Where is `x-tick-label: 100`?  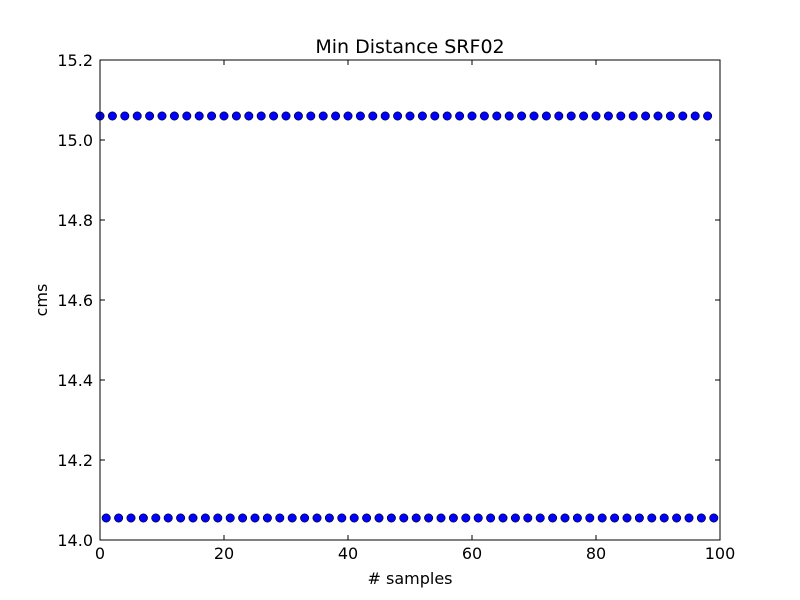
x-tick-label: 100 is located at coordinates (720, 553).